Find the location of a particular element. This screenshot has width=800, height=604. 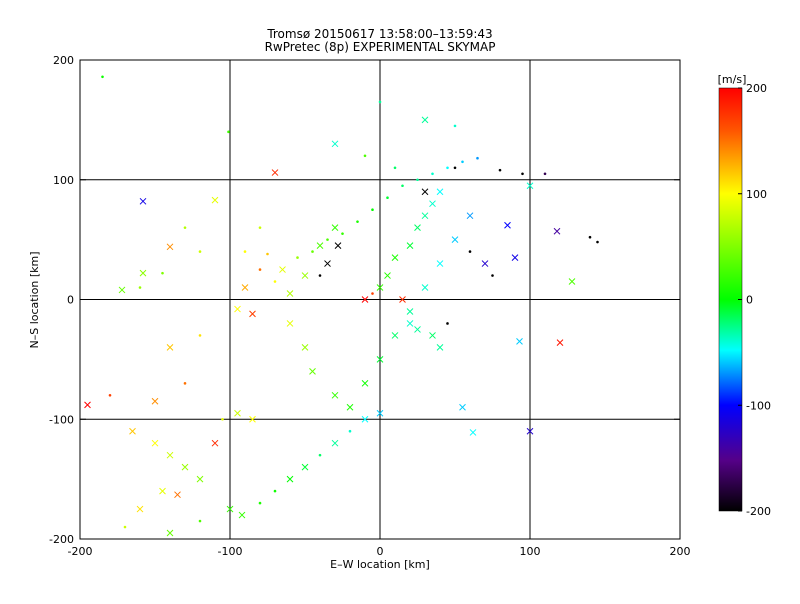

x-tick-label: -100 is located at coordinates (230, 551).